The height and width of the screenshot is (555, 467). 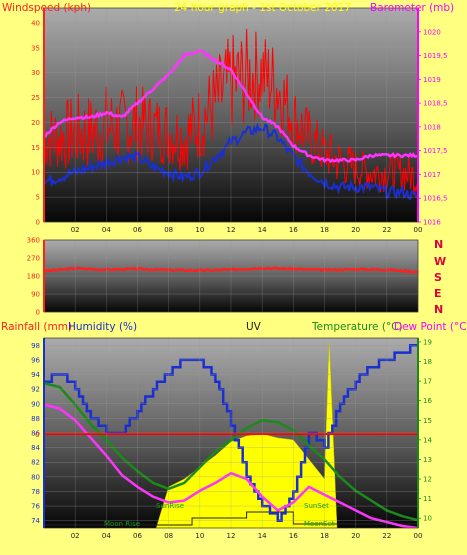 What do you see at coordinates (262, 536) in the screenshot?
I see `humidity-panel-x-tick-label: 14` at bounding box center [262, 536].